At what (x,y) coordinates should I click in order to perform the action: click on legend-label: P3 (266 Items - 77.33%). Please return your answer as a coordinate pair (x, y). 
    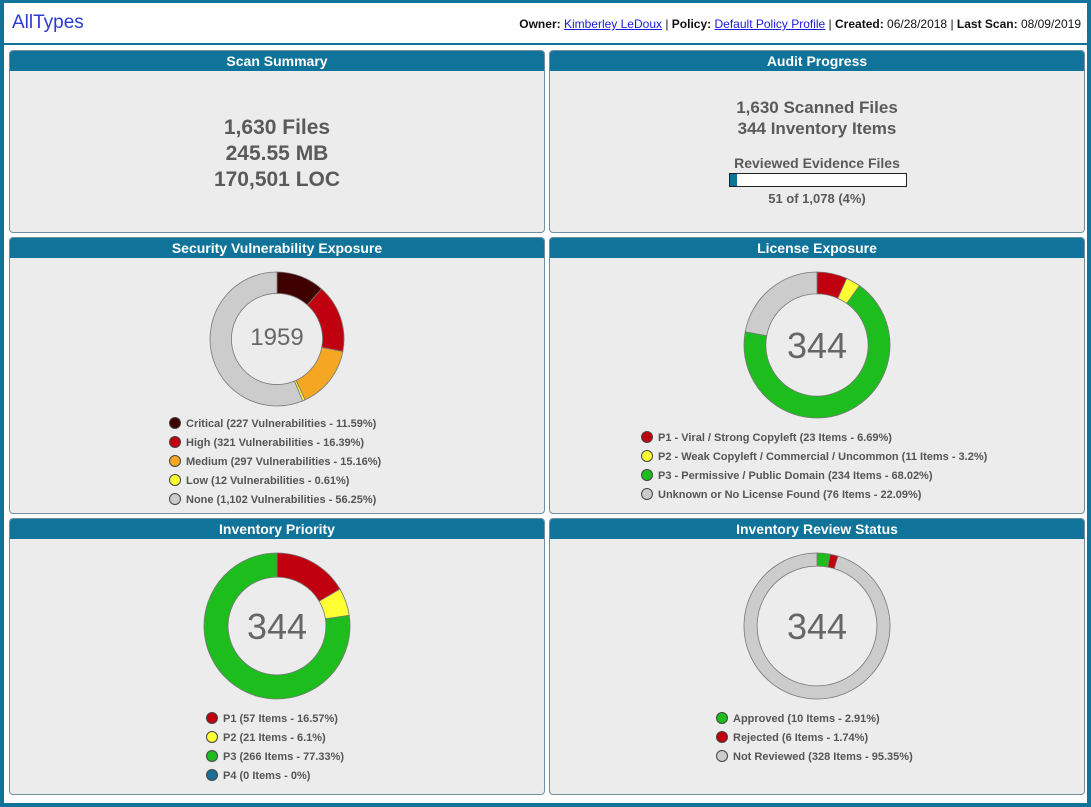
    Looking at the image, I should click on (284, 757).